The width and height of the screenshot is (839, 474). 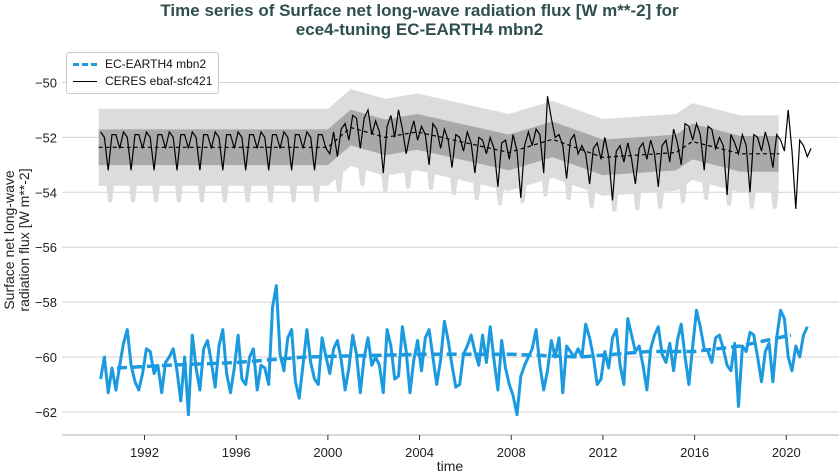 What do you see at coordinates (46, 192) in the screenshot?
I see `y-tick-label: −54` at bounding box center [46, 192].